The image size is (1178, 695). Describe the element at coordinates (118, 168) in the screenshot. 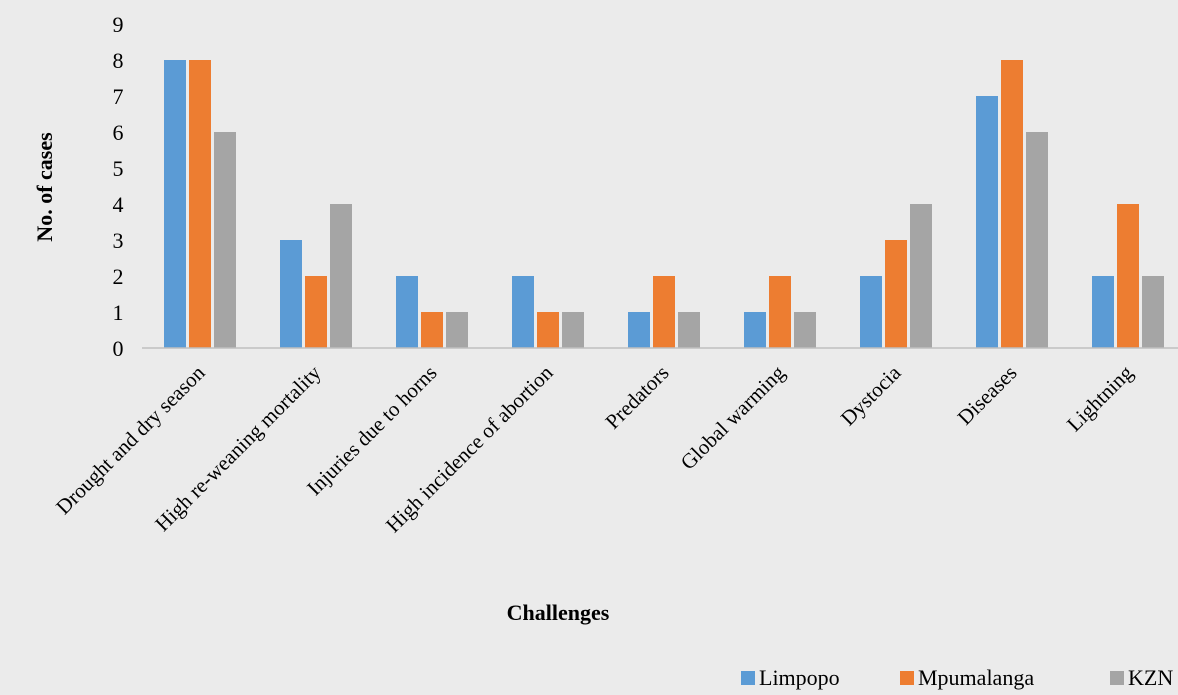

I see `y-tick-label: 5` at that location.